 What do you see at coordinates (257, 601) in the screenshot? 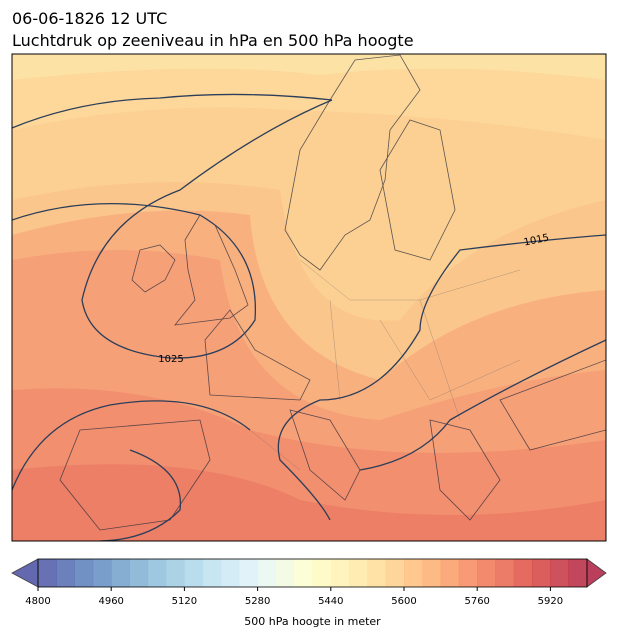
I see `colorbar-tick-label: 5280` at bounding box center [257, 601].